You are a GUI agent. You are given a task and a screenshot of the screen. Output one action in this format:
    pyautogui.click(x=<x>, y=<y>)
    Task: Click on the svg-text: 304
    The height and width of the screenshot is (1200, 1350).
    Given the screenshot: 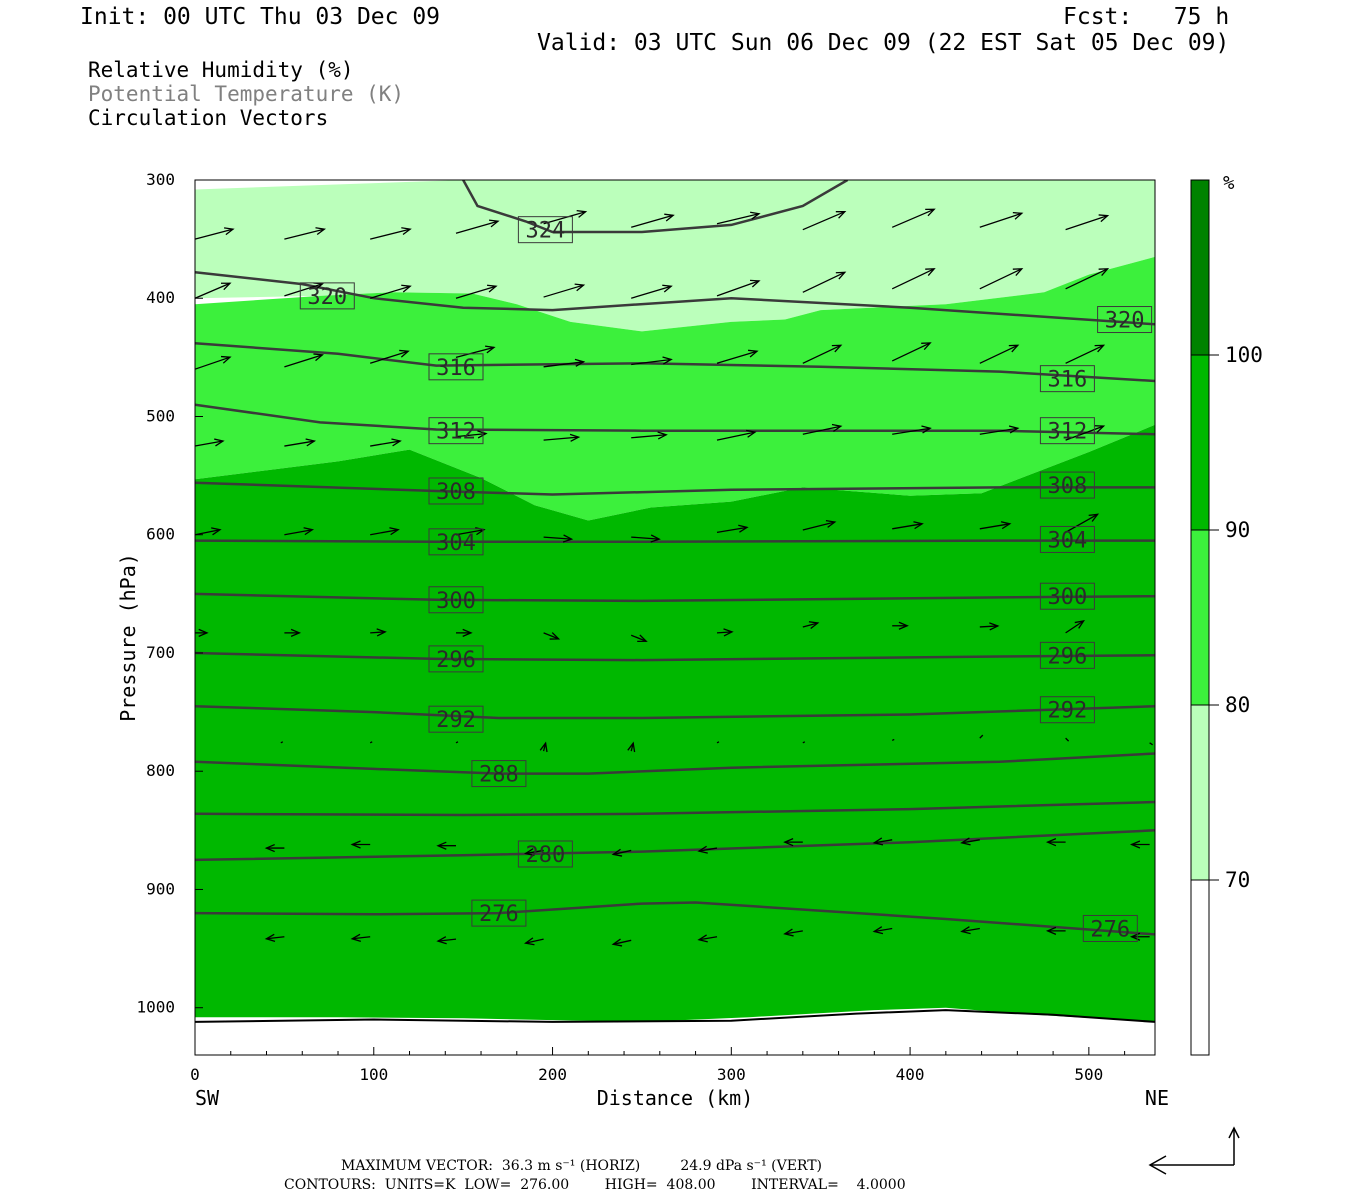 What is the action you would take?
    pyautogui.click(x=456, y=543)
    